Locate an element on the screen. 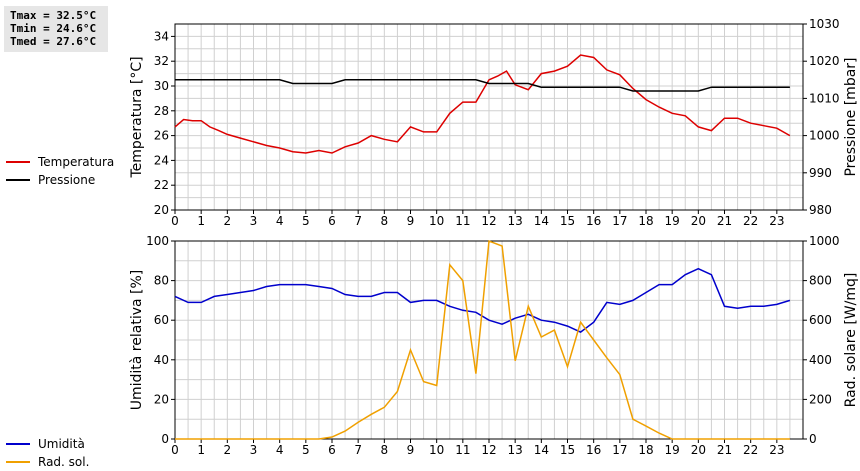 This screenshot has width=860, height=471. legend-item-umidita: Umidità is located at coordinates (47, 444).